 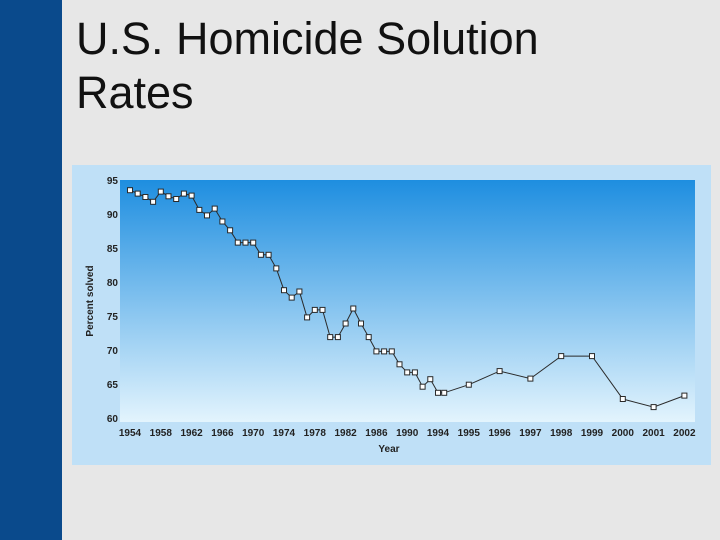 I want to click on x-tick-label: 1986, so click(x=376, y=433).